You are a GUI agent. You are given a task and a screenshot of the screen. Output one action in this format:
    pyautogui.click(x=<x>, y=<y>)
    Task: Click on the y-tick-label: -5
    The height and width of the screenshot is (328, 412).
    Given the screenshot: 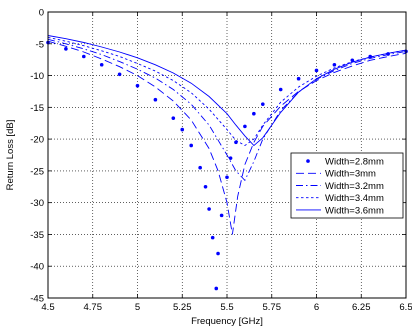 What is the action you would take?
    pyautogui.click(x=40, y=44)
    